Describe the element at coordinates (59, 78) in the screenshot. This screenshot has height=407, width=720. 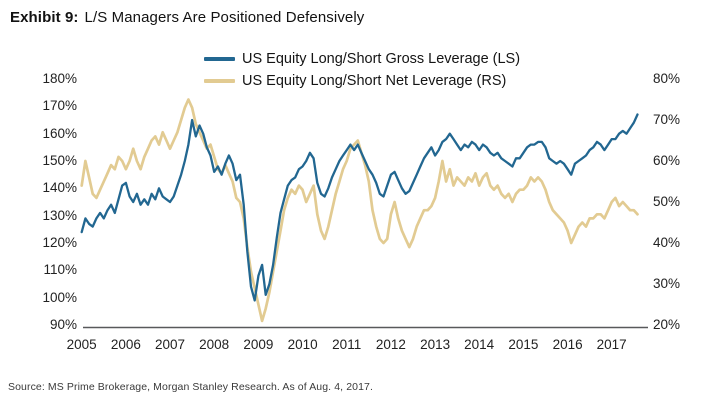
I see `left-axis-tick-label: 180%` at that location.